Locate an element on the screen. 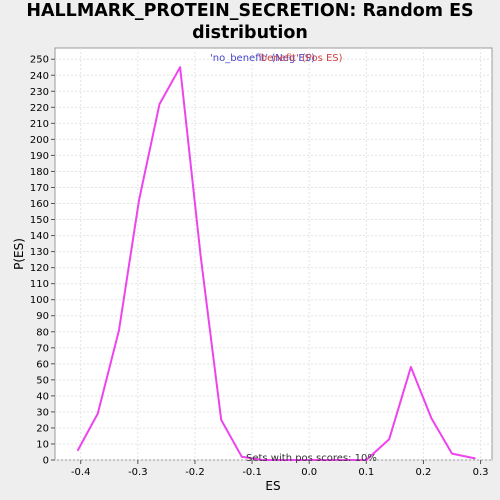 Image resolution: width=500 pixels, height=500 pixels. legend: 'no_benefit' (Neg ES) 'benefit' (Pos ES) is located at coordinates (276, 58).